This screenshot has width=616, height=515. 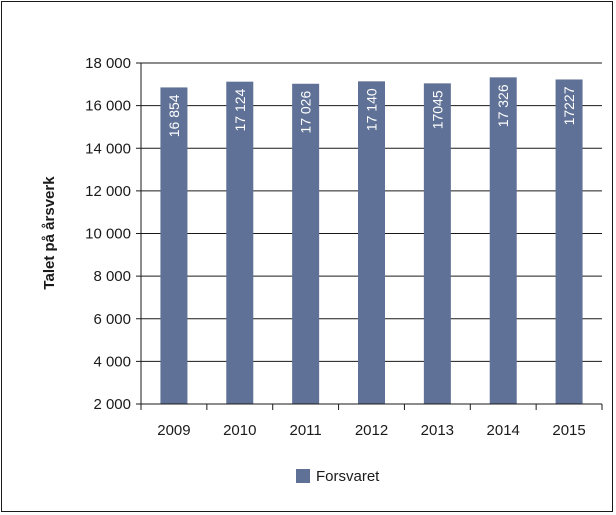 I want to click on data-label: 16 854, so click(x=174, y=115).